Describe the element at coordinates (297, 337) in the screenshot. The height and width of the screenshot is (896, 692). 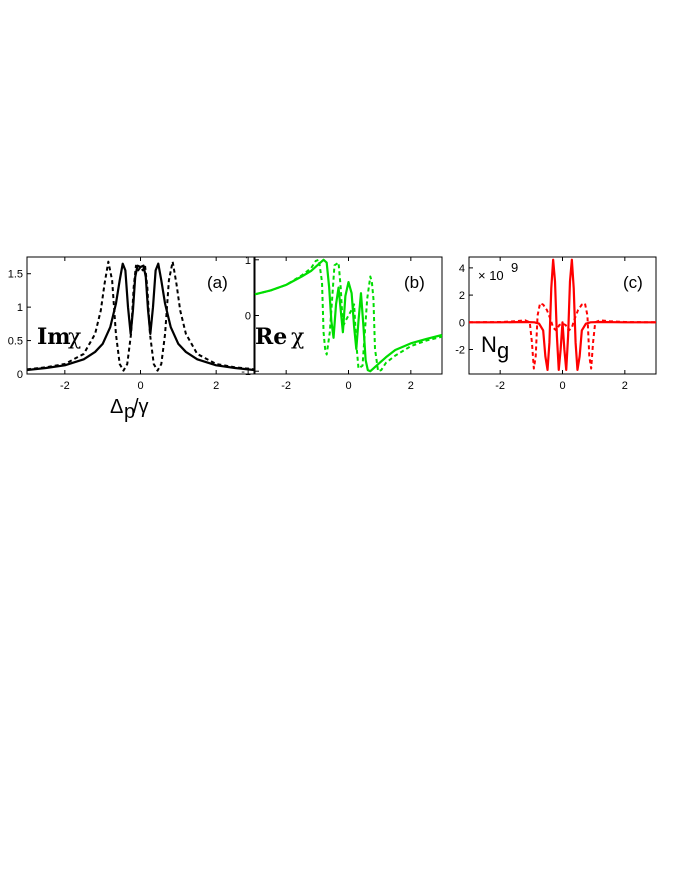
I see `panel-b-ylabel-chi: χ` at that location.